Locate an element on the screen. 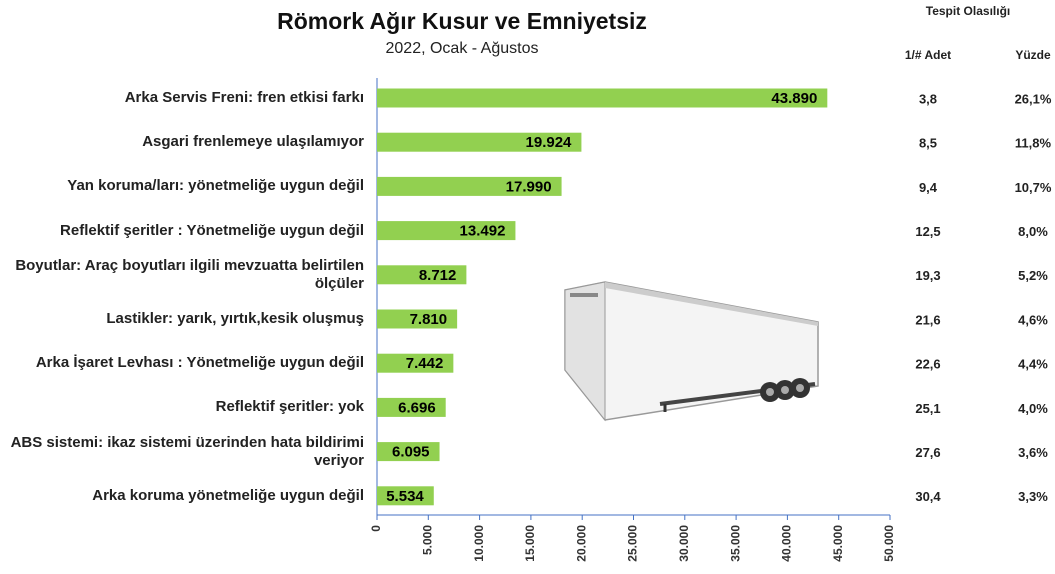 The height and width of the screenshot is (574, 1055). table-cell: 25,1 is located at coordinates (927, 408).